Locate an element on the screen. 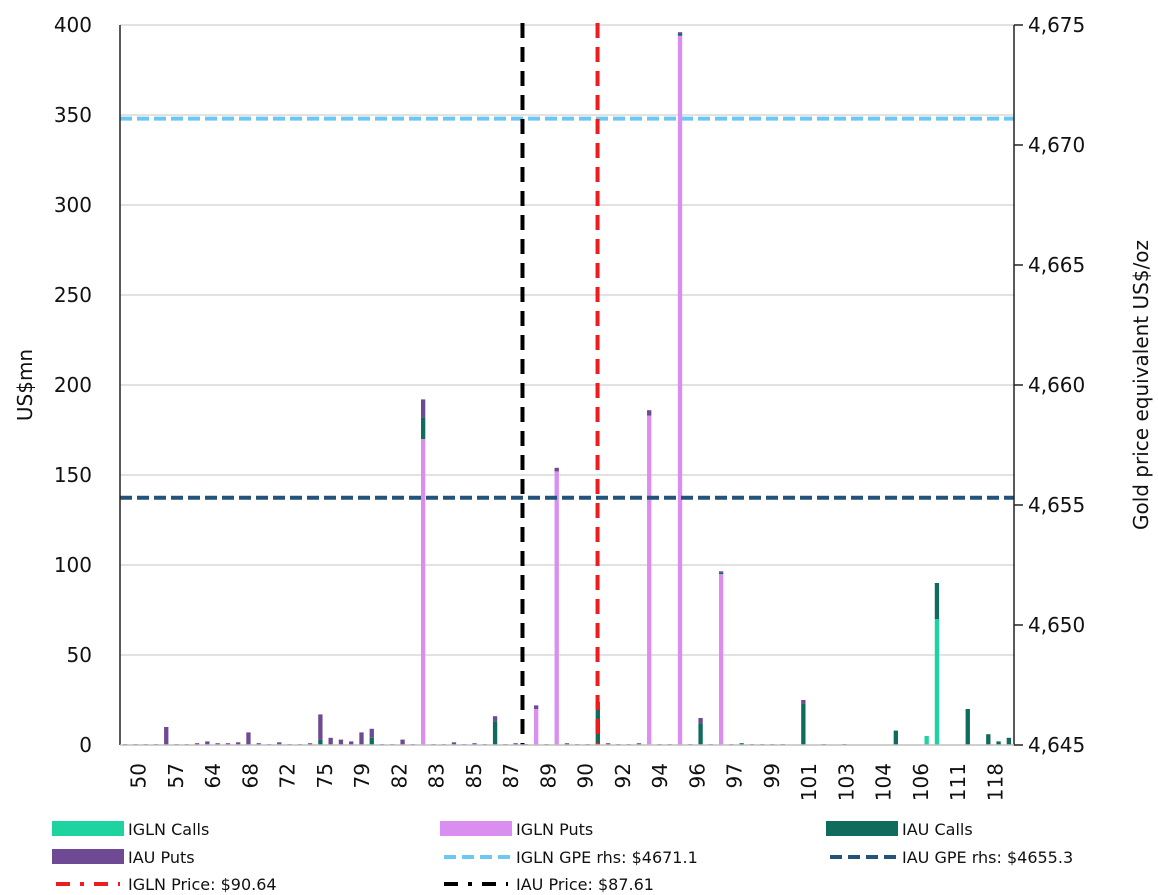  x-tick-label: 68 is located at coordinates (250, 775).